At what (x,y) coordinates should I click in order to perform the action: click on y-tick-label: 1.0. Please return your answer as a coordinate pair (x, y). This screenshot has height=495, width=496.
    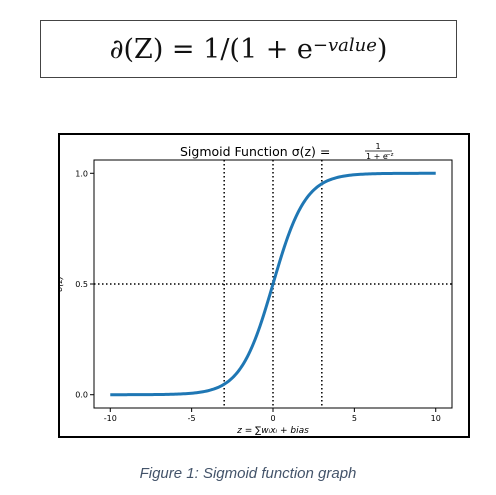
    Looking at the image, I should click on (81, 173).